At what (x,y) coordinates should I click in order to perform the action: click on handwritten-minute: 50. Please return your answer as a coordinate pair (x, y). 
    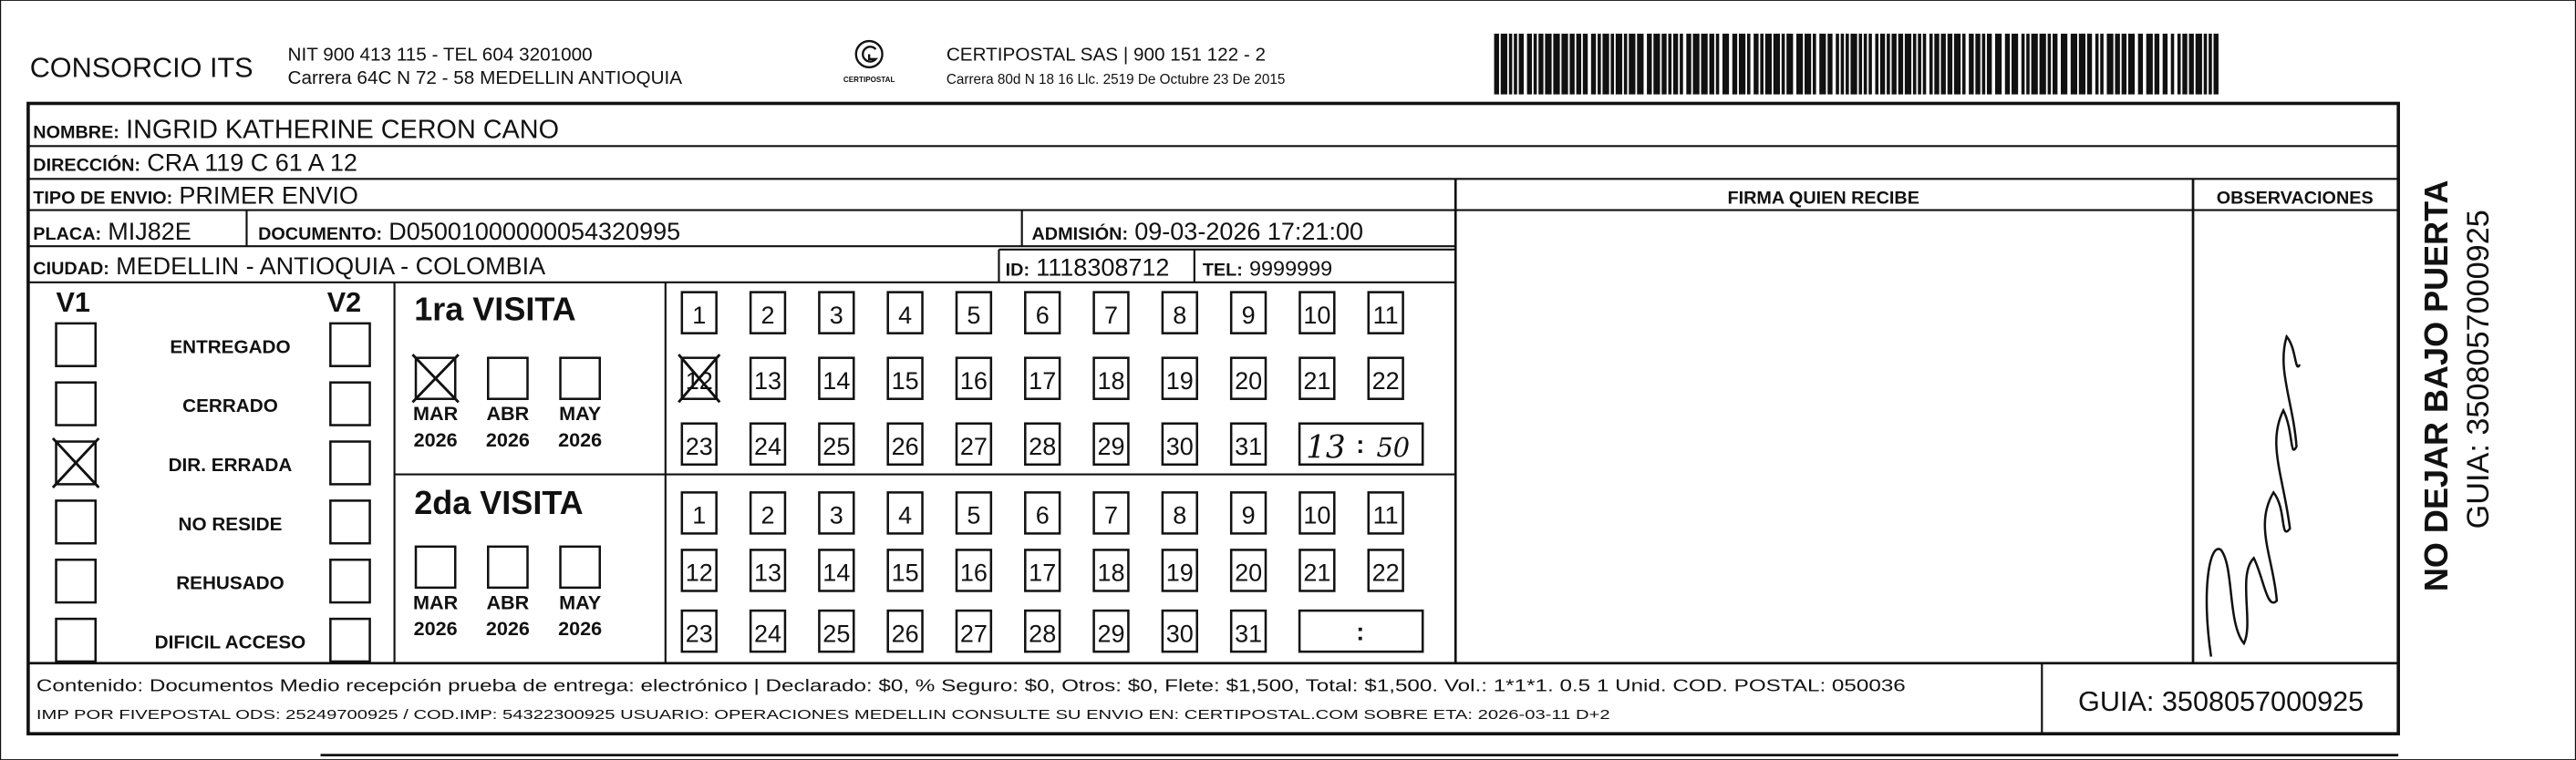
    Looking at the image, I should click on (1393, 447).